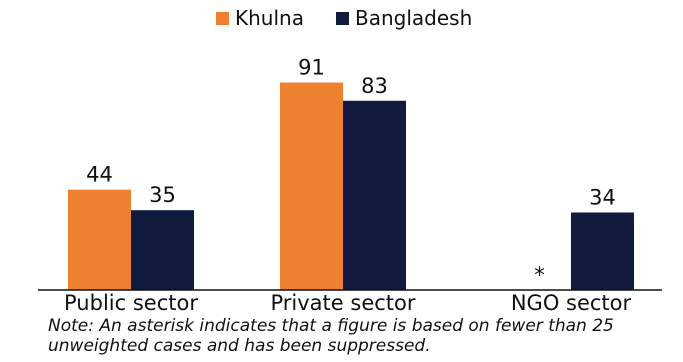 This screenshot has height=362, width=683. What do you see at coordinates (162, 195) in the screenshot?
I see `value-label: 35` at bounding box center [162, 195].